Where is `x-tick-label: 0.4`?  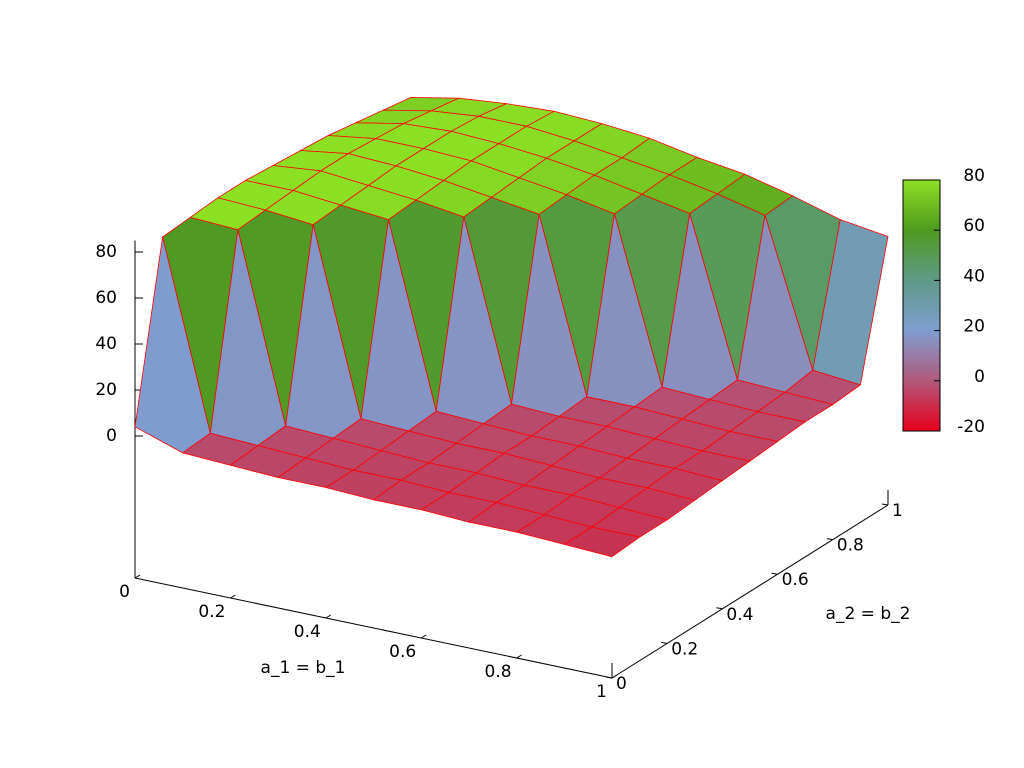 x-tick-label: 0.4 is located at coordinates (307, 632).